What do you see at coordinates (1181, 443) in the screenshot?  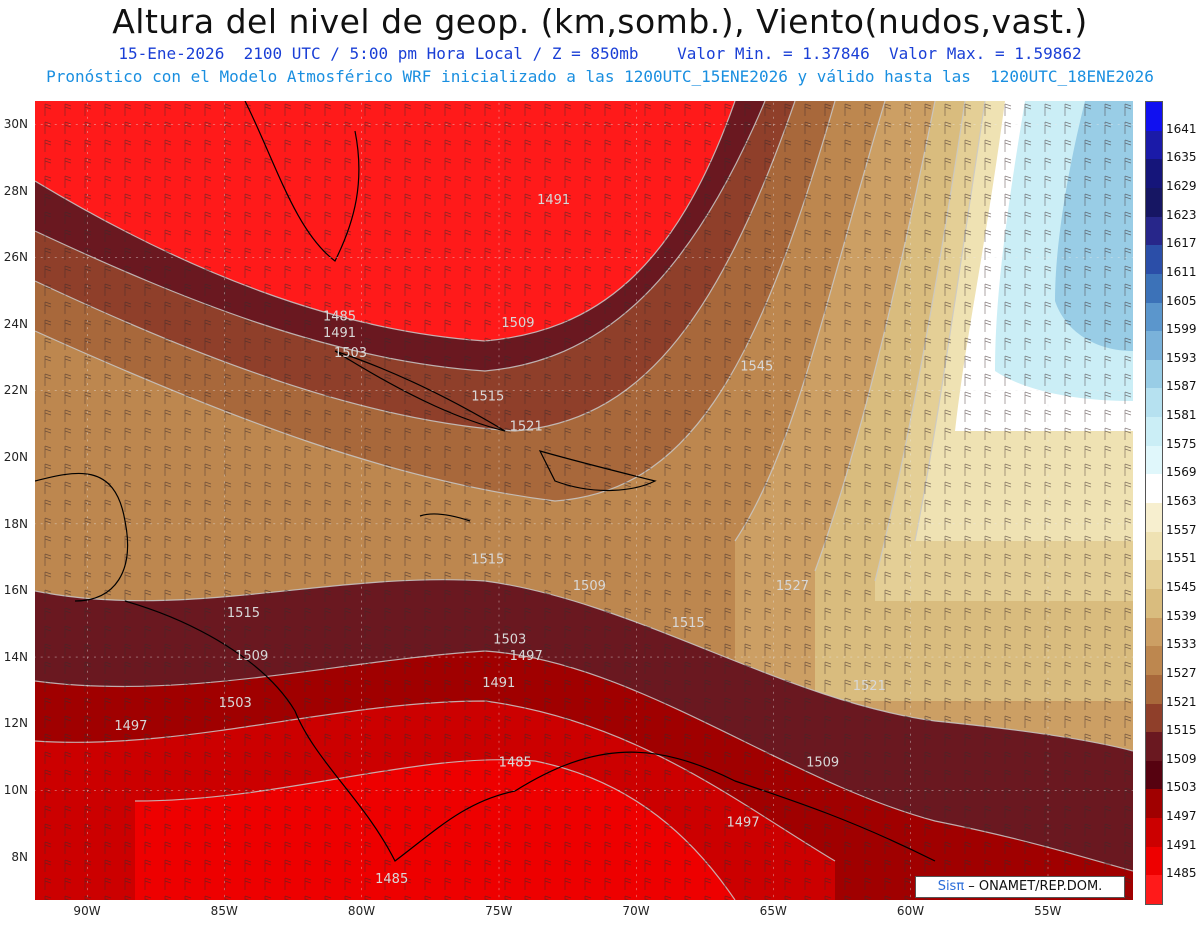 I see `colorbar-label: 1575` at bounding box center [1181, 443].